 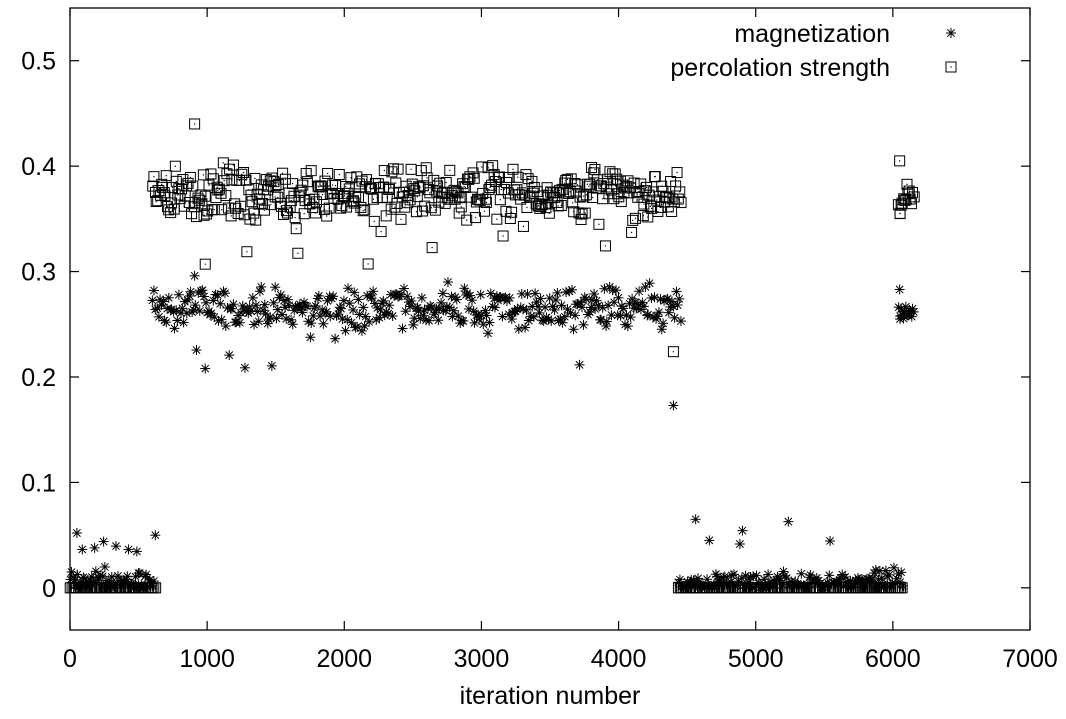 What do you see at coordinates (38, 62) in the screenshot?
I see `y-tick-label: 0.5` at bounding box center [38, 62].